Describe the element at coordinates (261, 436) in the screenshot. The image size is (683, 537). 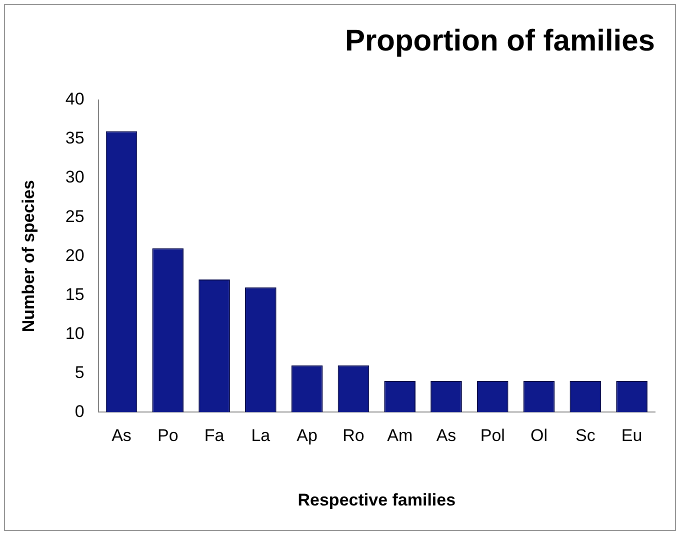
I see `x-tick-label: La` at that location.